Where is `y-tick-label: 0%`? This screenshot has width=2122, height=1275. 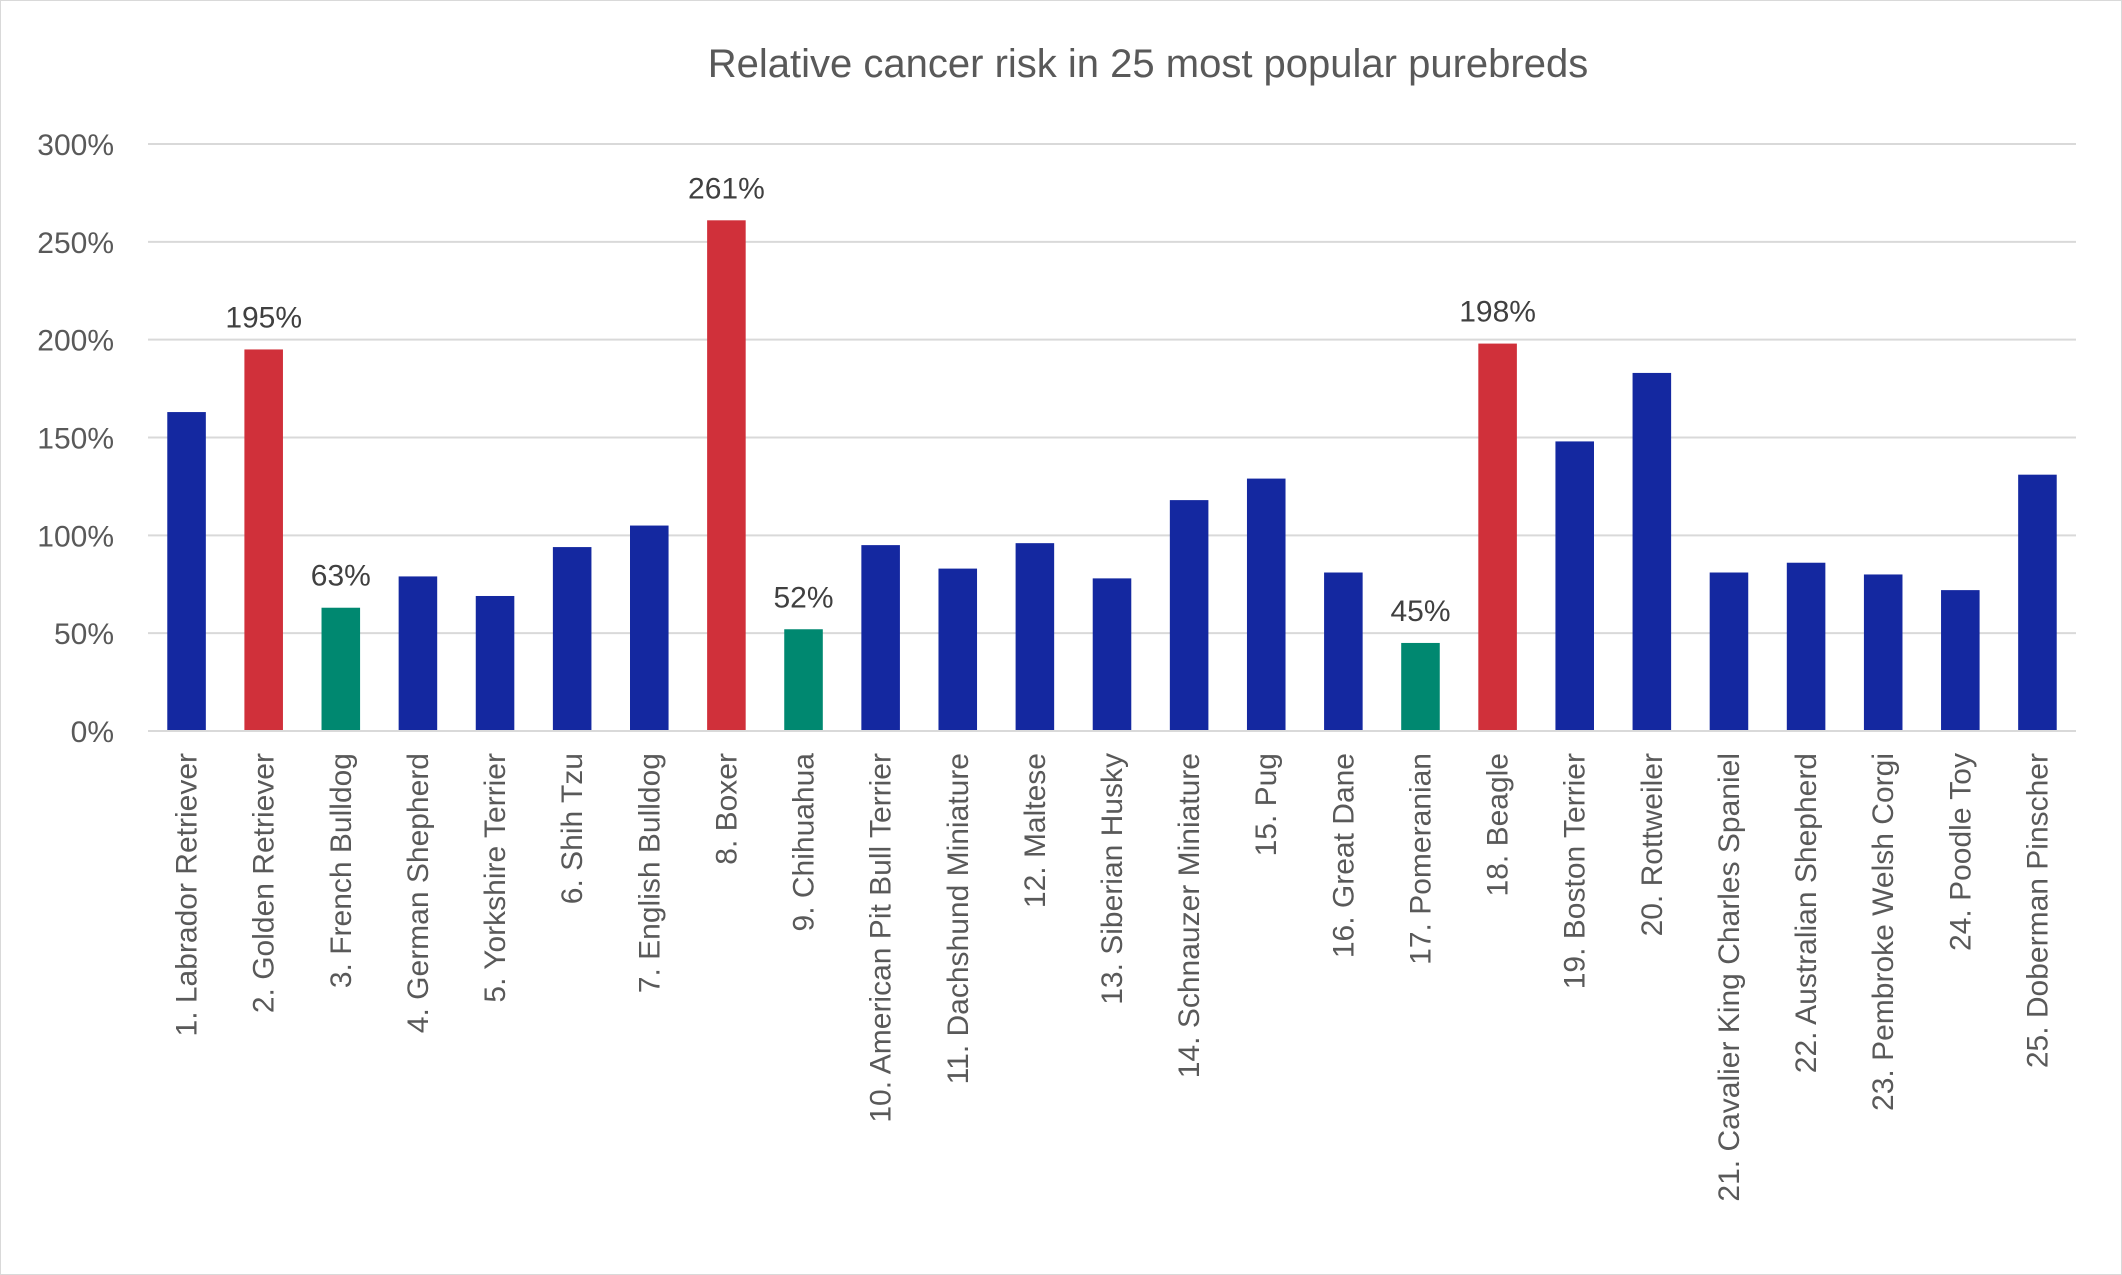
y-tick-label: 0% is located at coordinates (92, 732).